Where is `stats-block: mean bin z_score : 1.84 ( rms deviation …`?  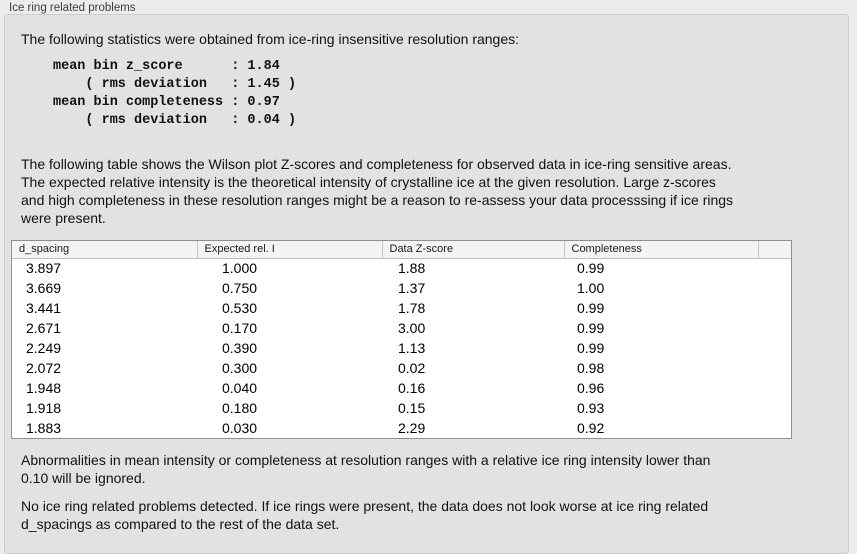
stats-block: mean bin z_score : 1.84 ( rms deviation … is located at coordinates (175, 93).